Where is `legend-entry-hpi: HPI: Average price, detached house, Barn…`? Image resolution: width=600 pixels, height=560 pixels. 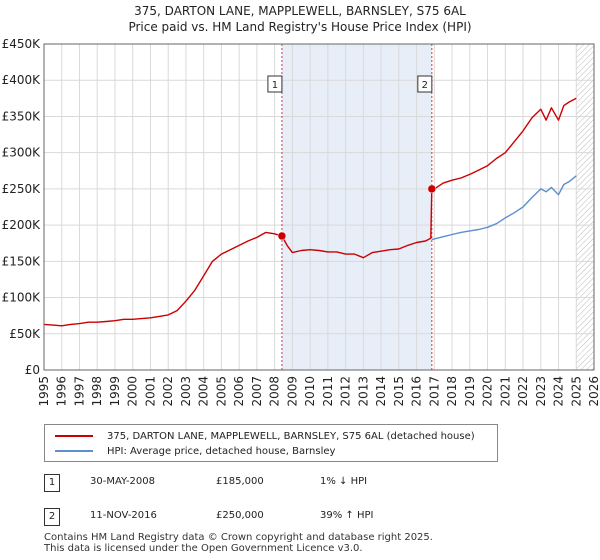 legend-entry-hpi: HPI: Average price, detached house, Barn… is located at coordinates (195, 451).